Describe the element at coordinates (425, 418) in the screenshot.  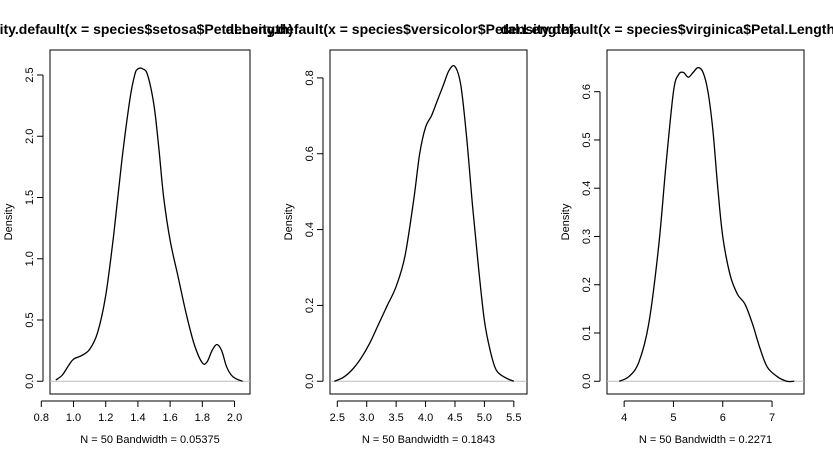
I see `x-tick-label: 4.0` at that location.